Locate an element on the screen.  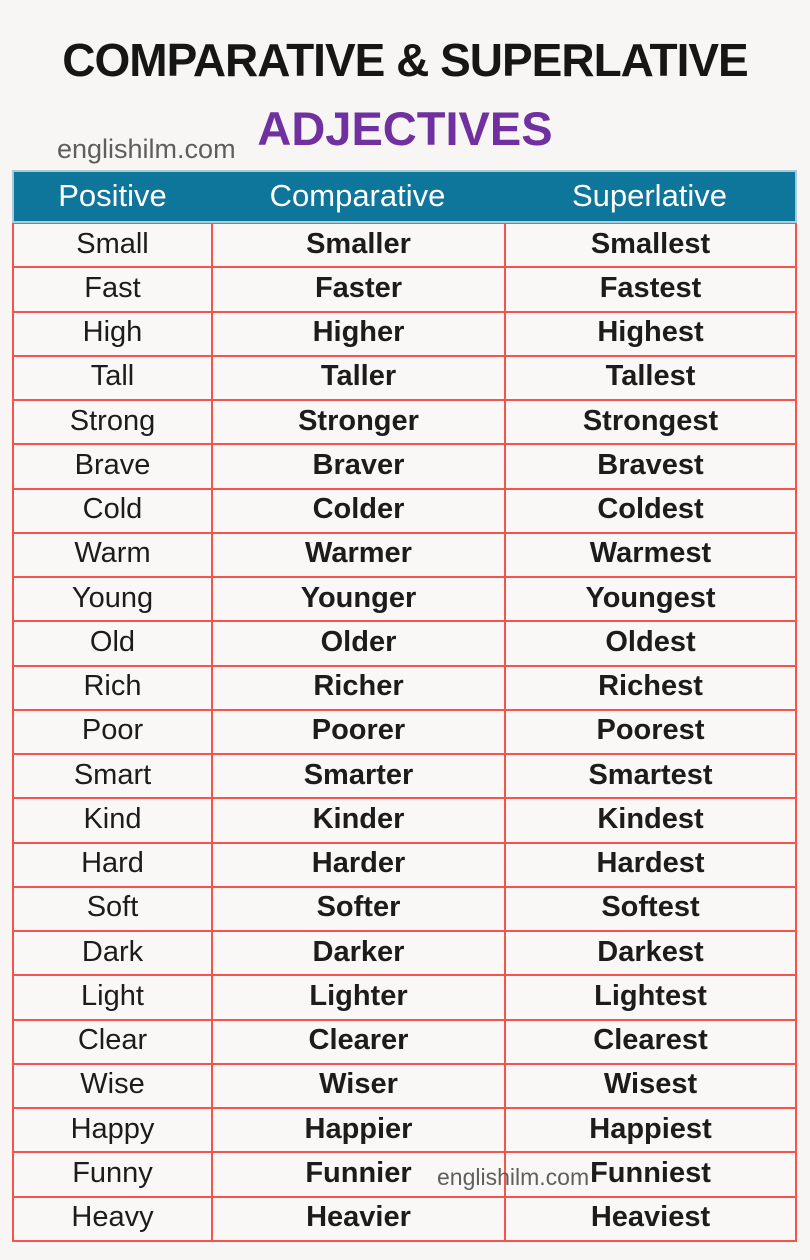
table-row: Kind Kinder Kindest is located at coordinates (404, 821).